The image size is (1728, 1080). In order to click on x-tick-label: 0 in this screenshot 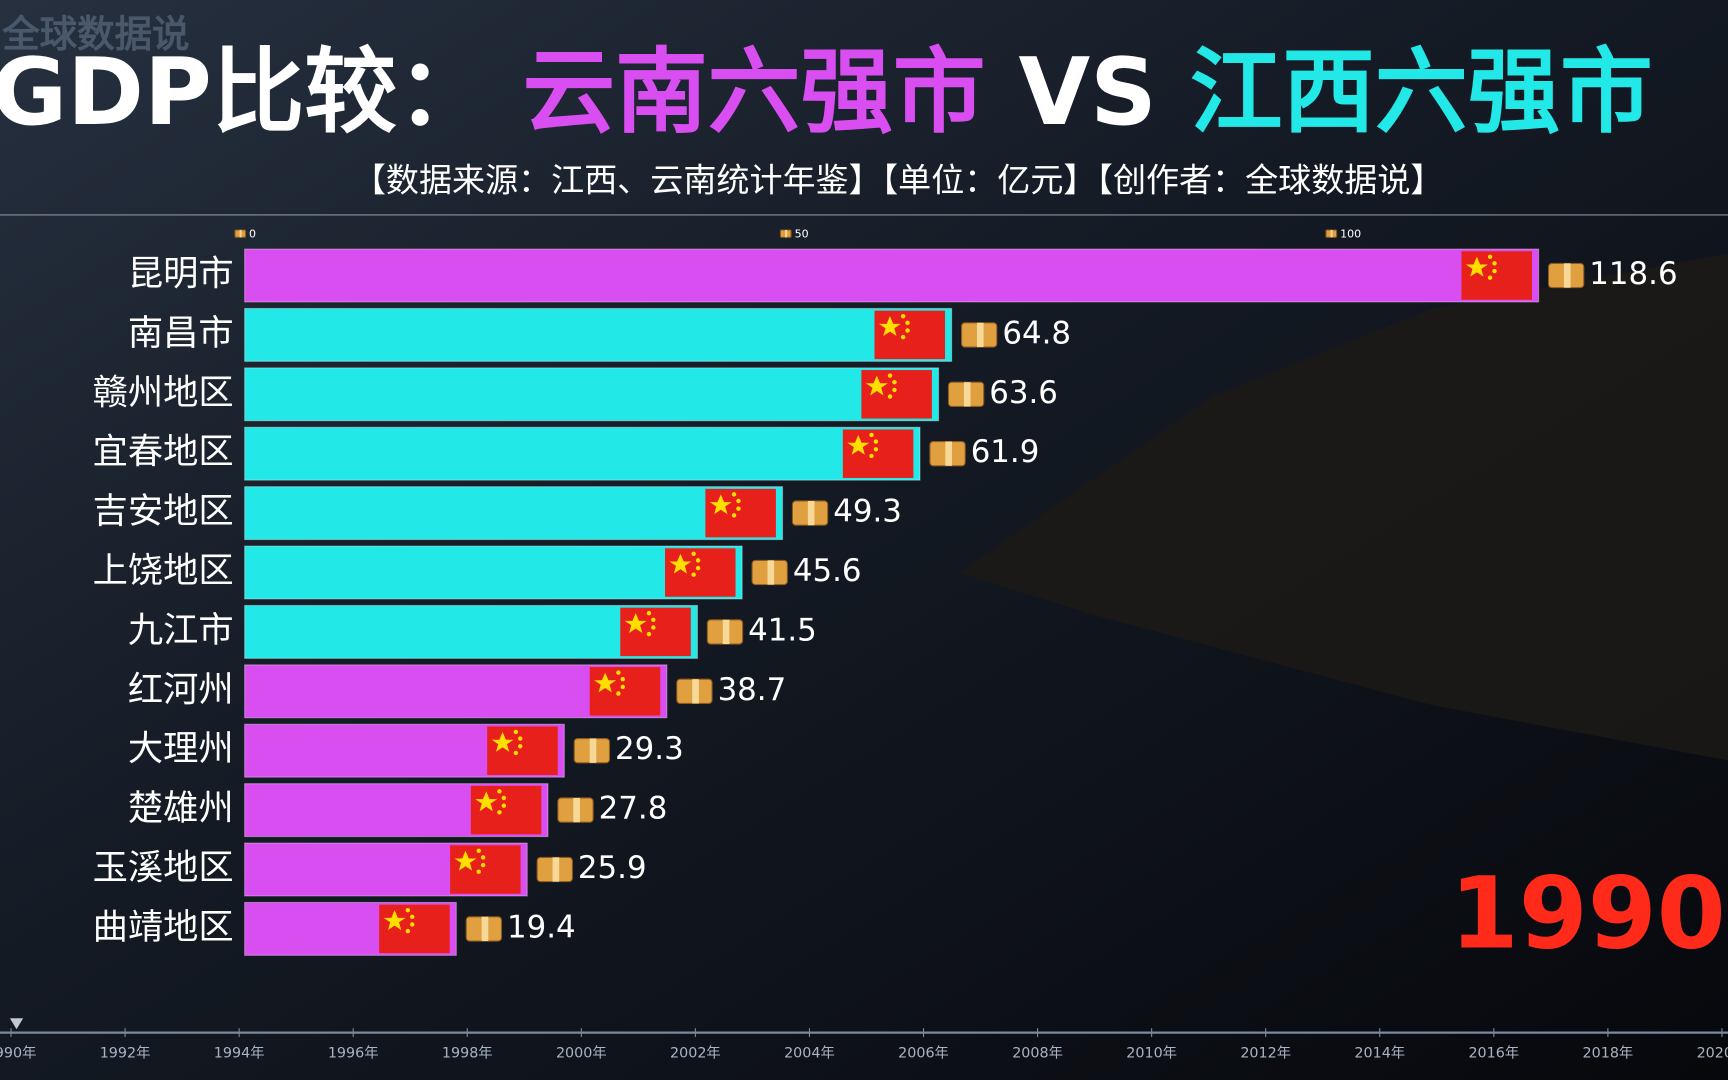, I will do `click(252, 234)`.